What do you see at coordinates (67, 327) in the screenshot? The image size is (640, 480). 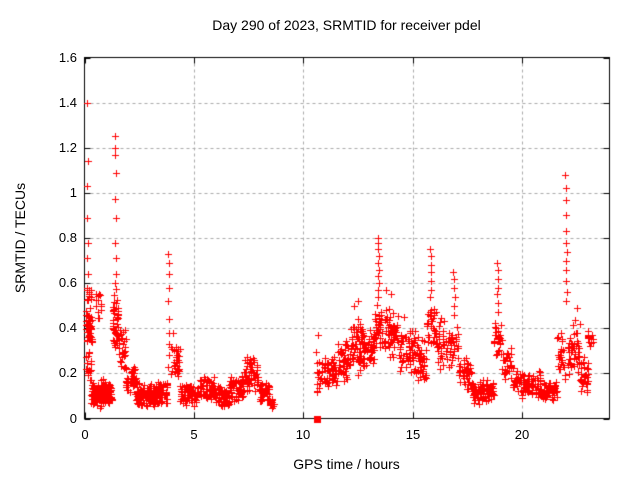 I see `y-tick-label: 0.4` at bounding box center [67, 327].